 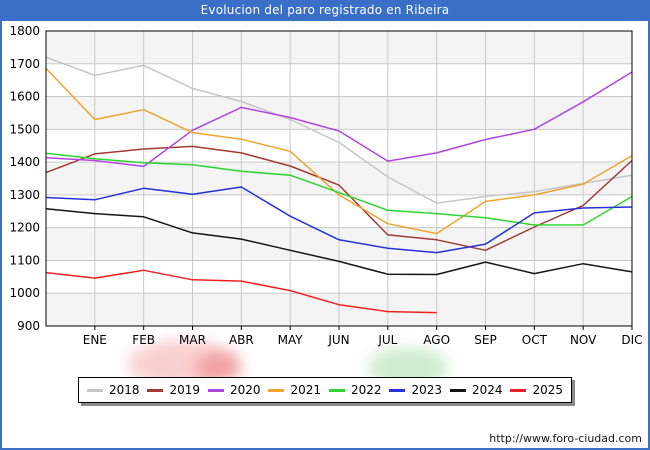 I want to click on legend-item-2022: 2022, so click(x=355, y=390).